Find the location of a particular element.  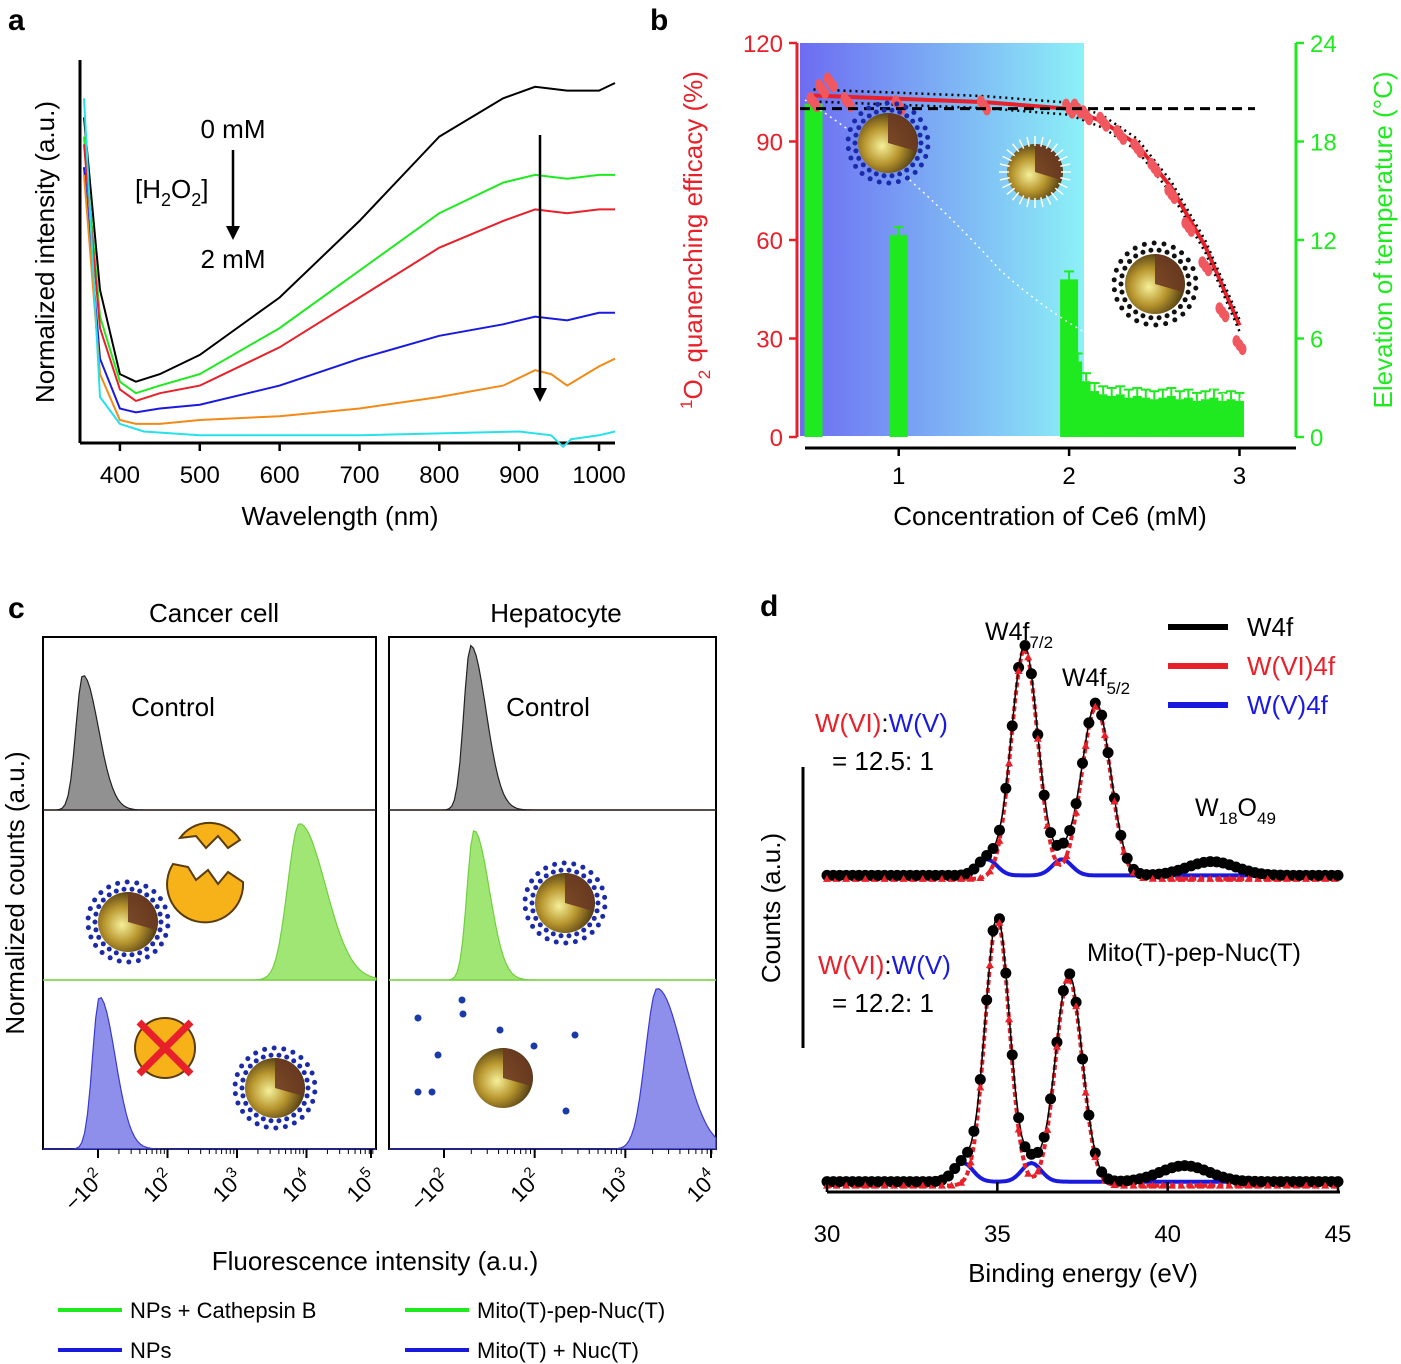

d-sample-label-2: Mito(T)-pep-Nuc(T) is located at coordinates (1194, 953).